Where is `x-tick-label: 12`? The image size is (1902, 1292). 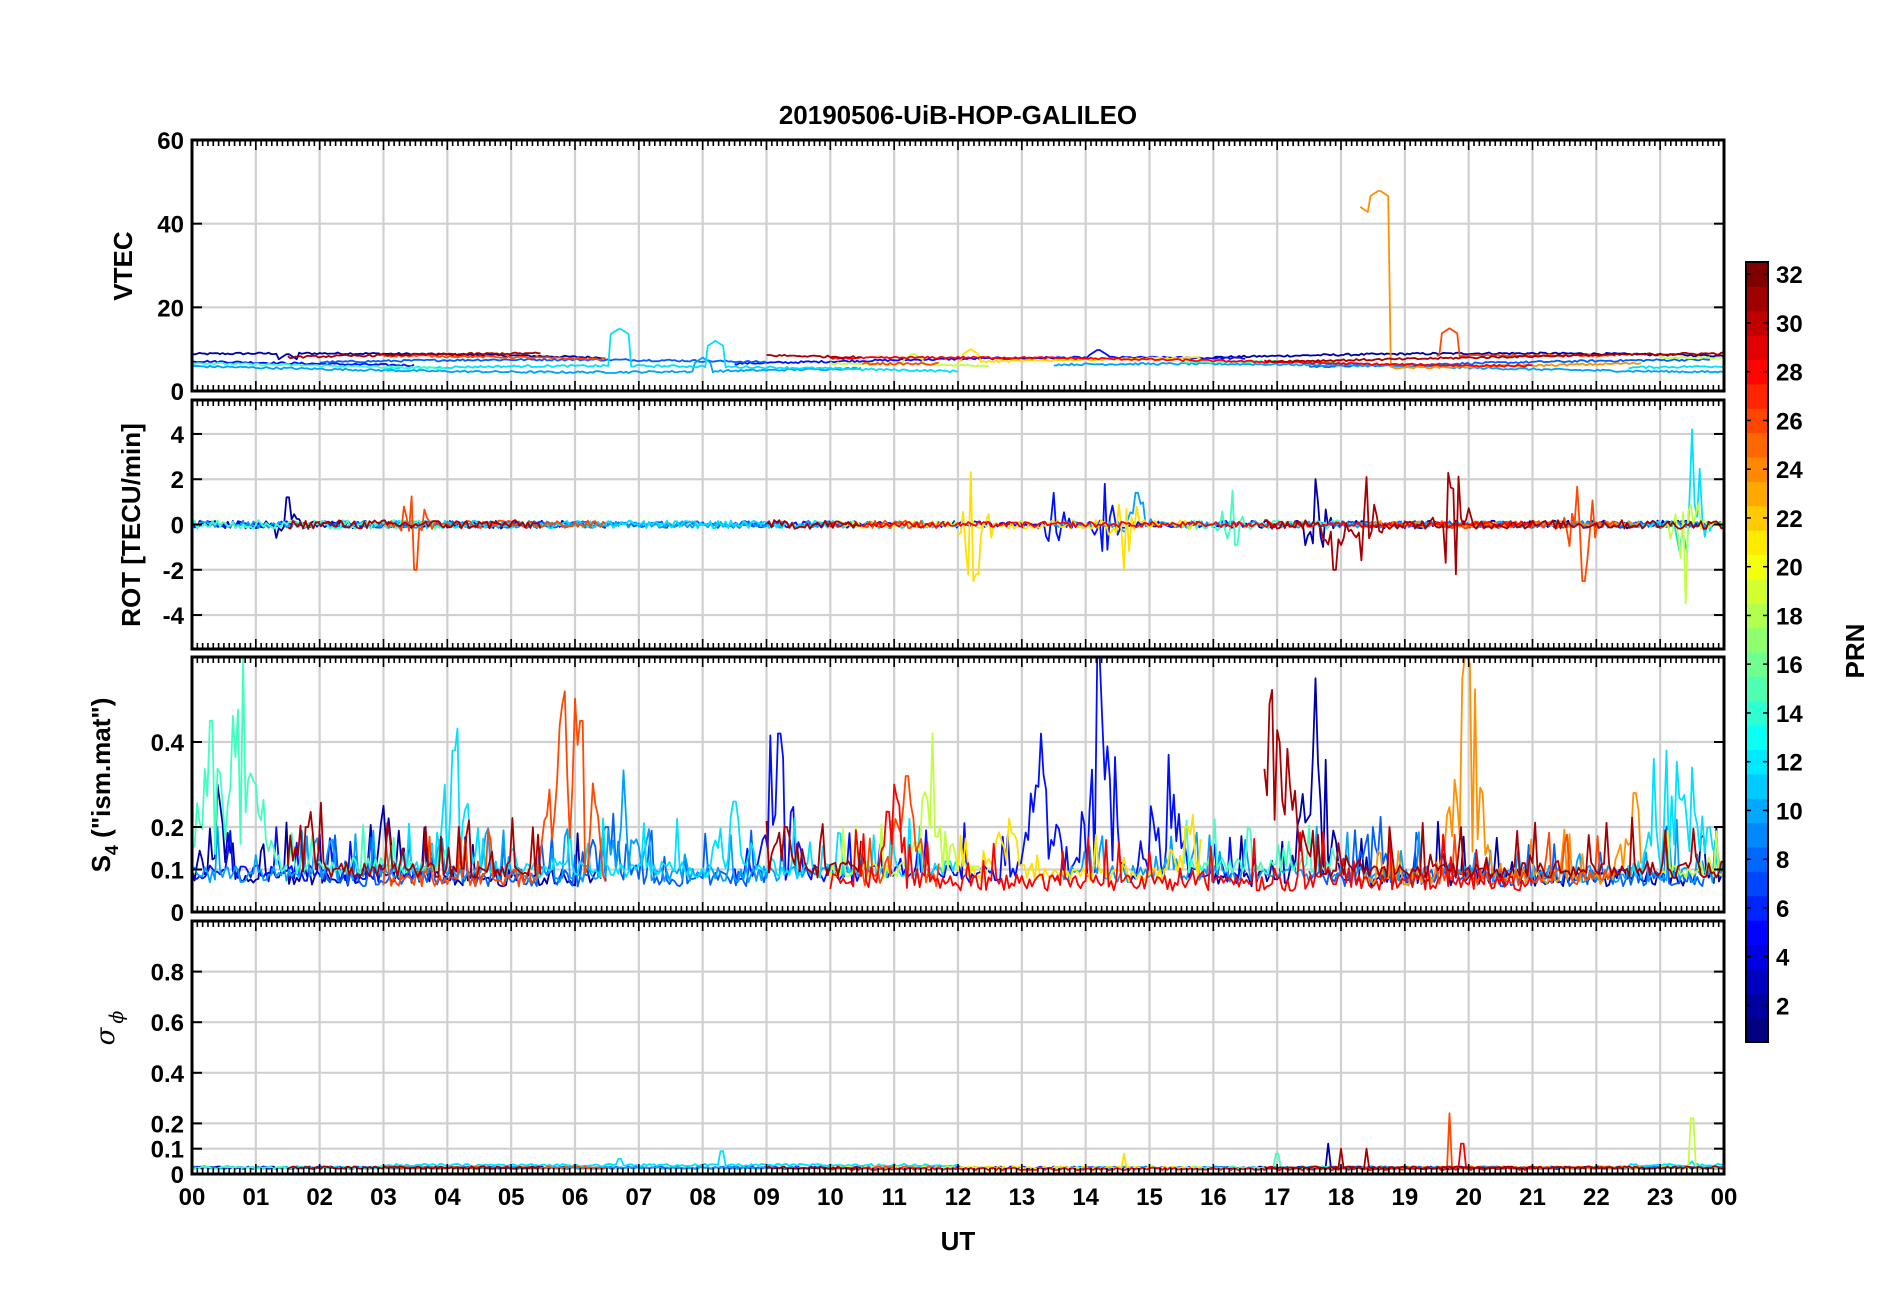
x-tick-label: 12 is located at coordinates (958, 1197).